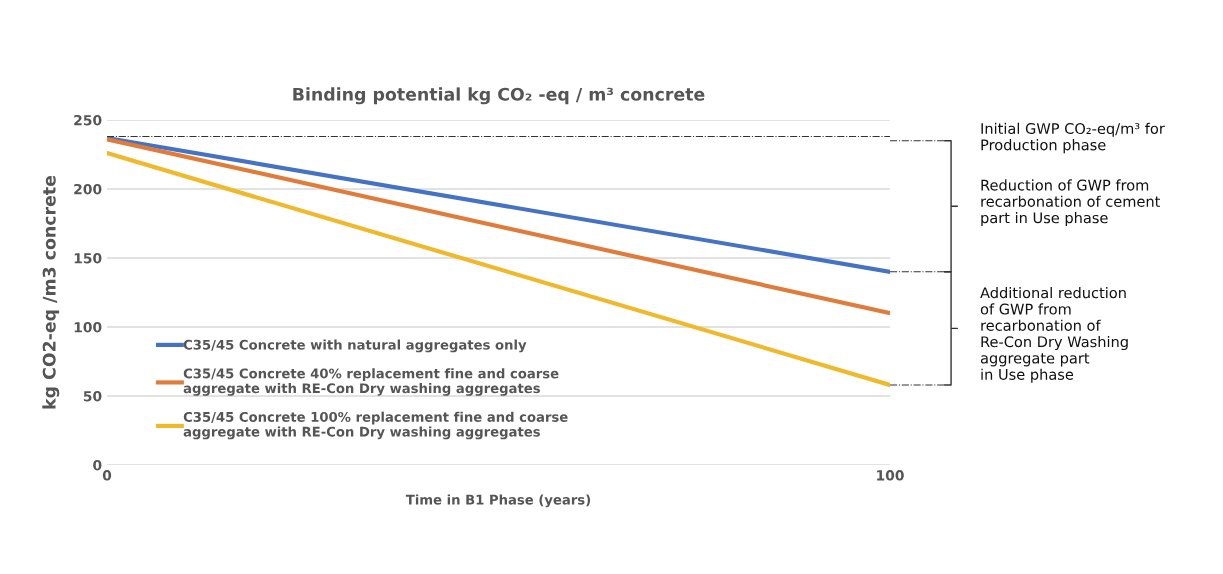  Describe the element at coordinates (88, 189) in the screenshot. I see `y-tick-label: 200` at that location.